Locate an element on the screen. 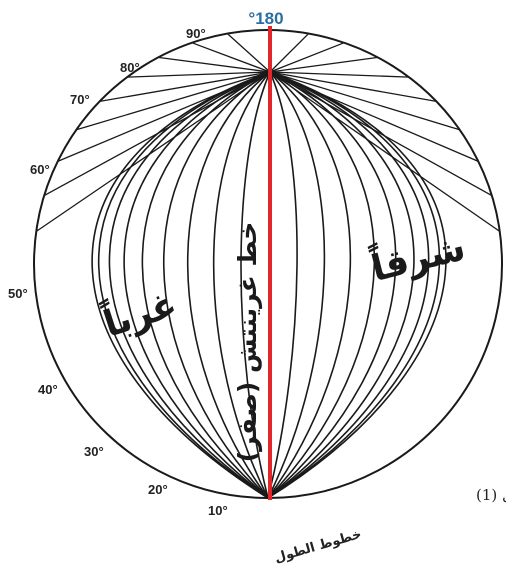 The height and width of the screenshot is (570, 506). degree-label-80: 80° is located at coordinates (130, 67).